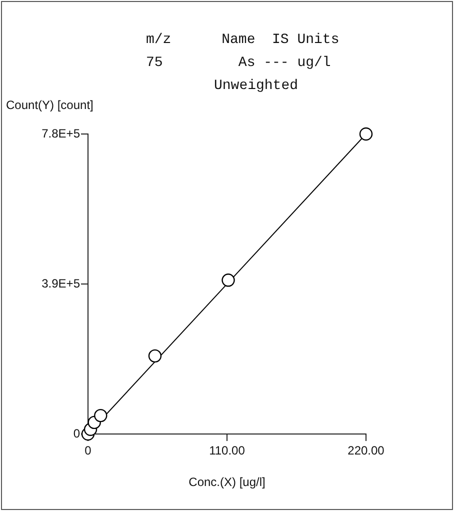  What do you see at coordinates (61, 133) in the screenshot?
I see `y-tick-label: 7.8E+5` at bounding box center [61, 133].